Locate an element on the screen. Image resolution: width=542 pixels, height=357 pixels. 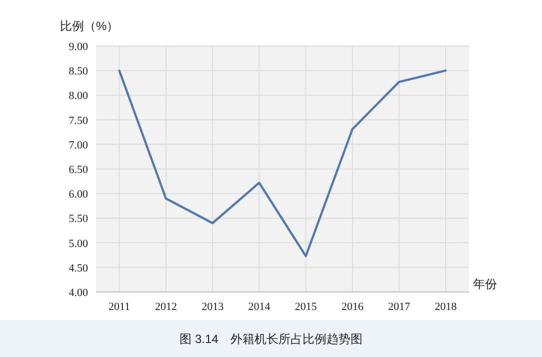
y-axis-title: 比例（%） is located at coordinates (89, 26).